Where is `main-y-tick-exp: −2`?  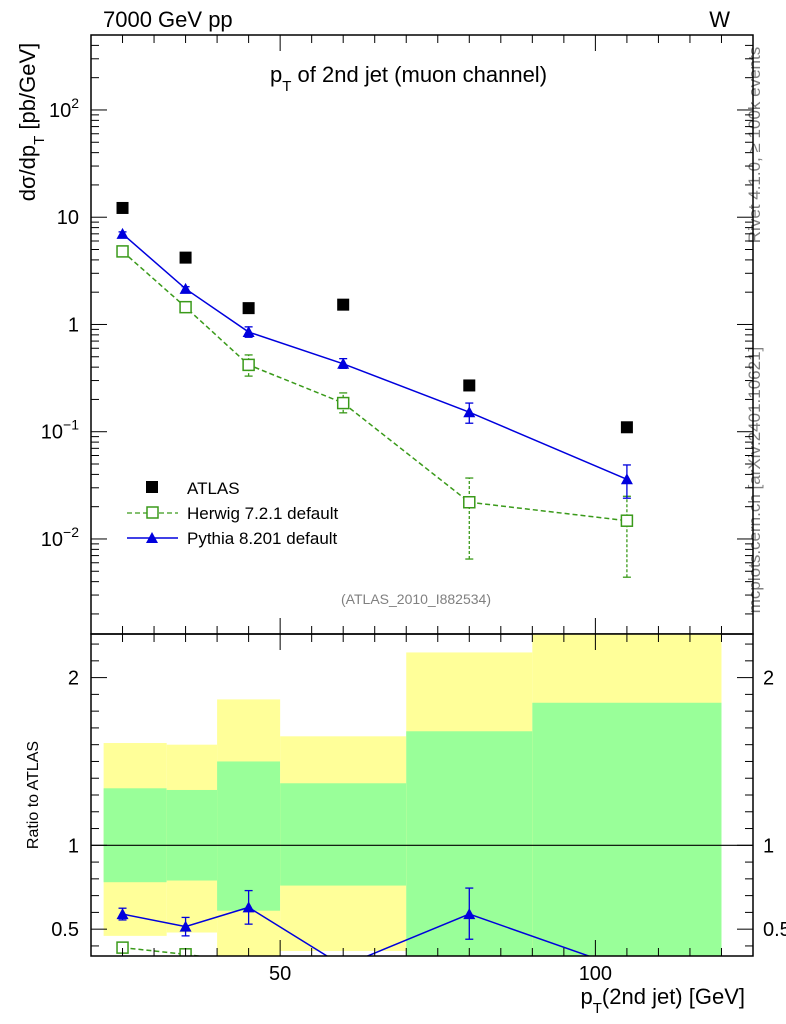
main-y-tick-exp: −2 is located at coordinates (71, 532).